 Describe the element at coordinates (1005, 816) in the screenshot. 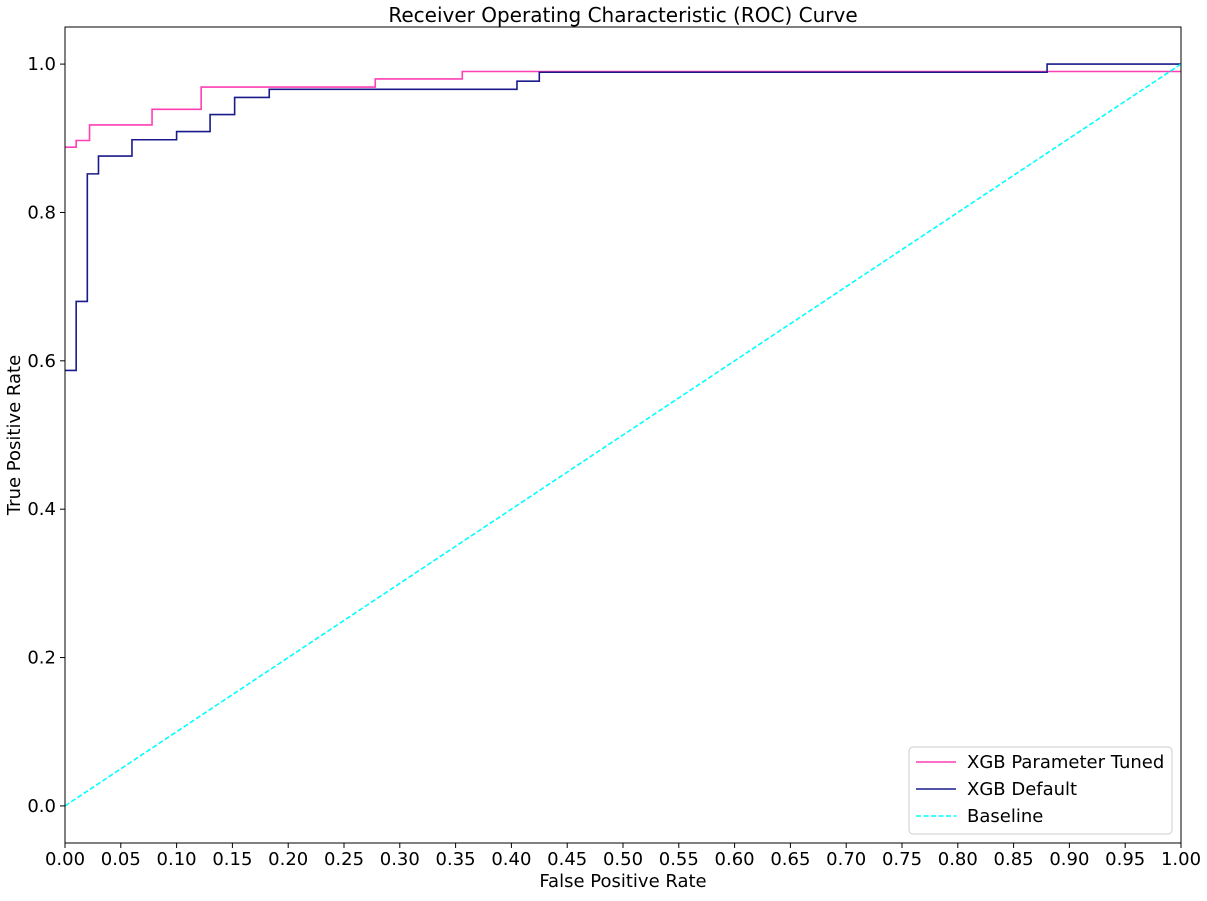

I see `legend-label: Baseline` at that location.